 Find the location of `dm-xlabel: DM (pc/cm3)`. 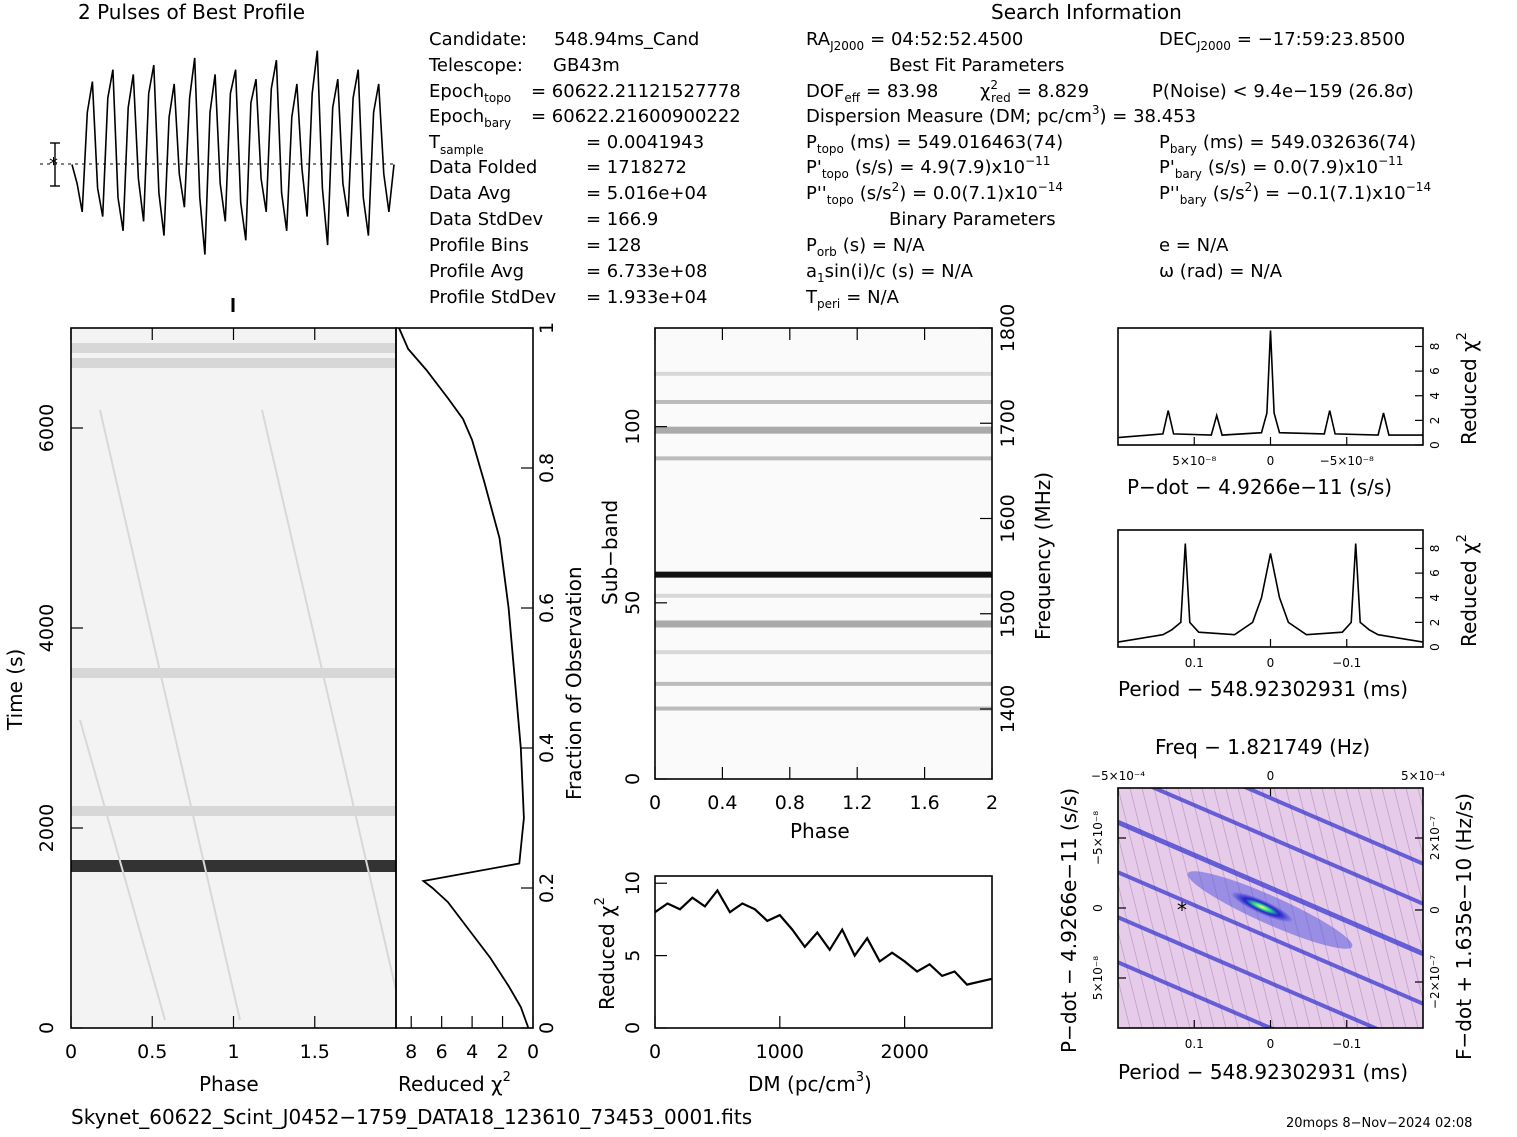

dm-xlabel: DM (pc/cm3) is located at coordinates (810, 1083).